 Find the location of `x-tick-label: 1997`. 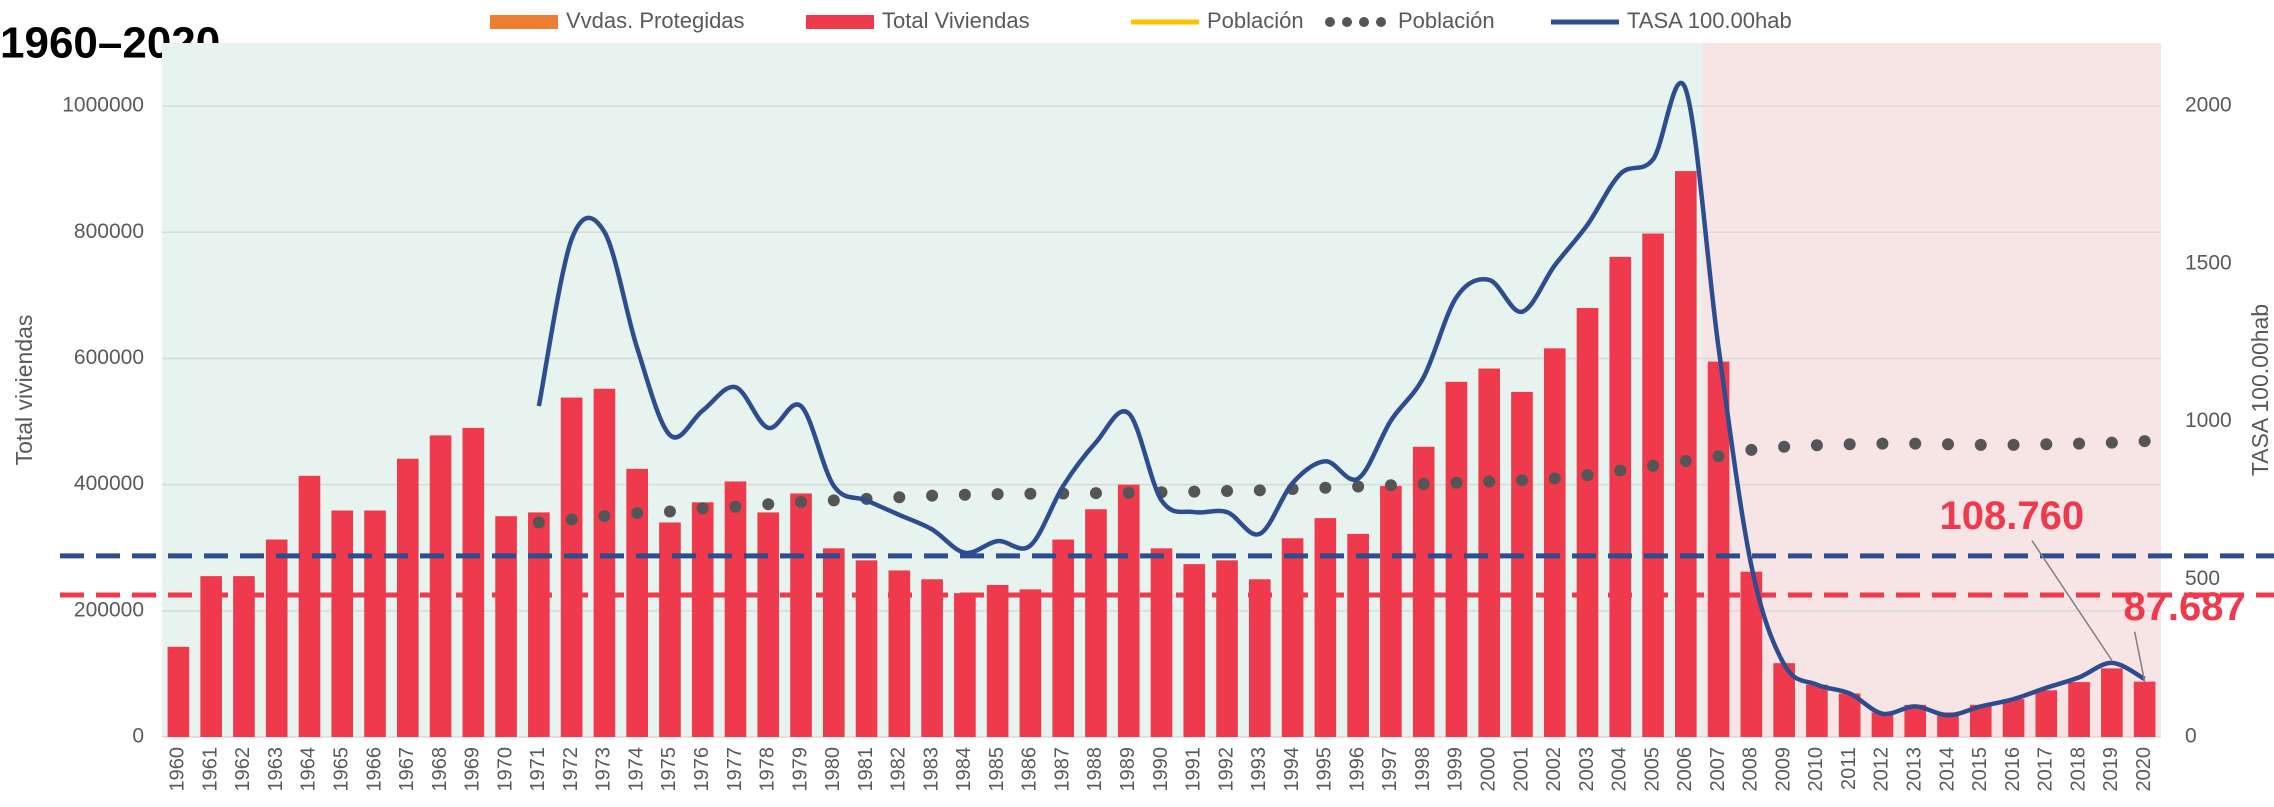

x-tick-label: 1997 is located at coordinates (1390, 769).